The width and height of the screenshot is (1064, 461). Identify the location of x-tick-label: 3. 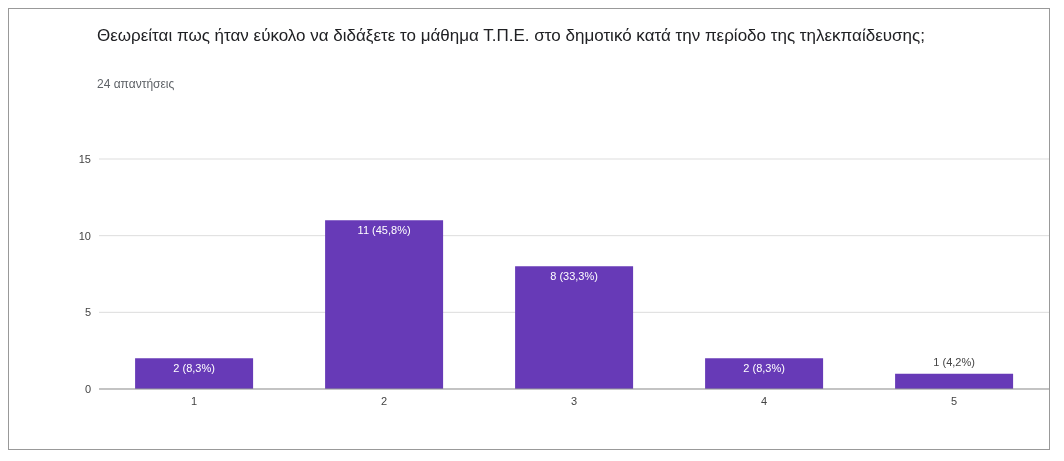
(574, 400).